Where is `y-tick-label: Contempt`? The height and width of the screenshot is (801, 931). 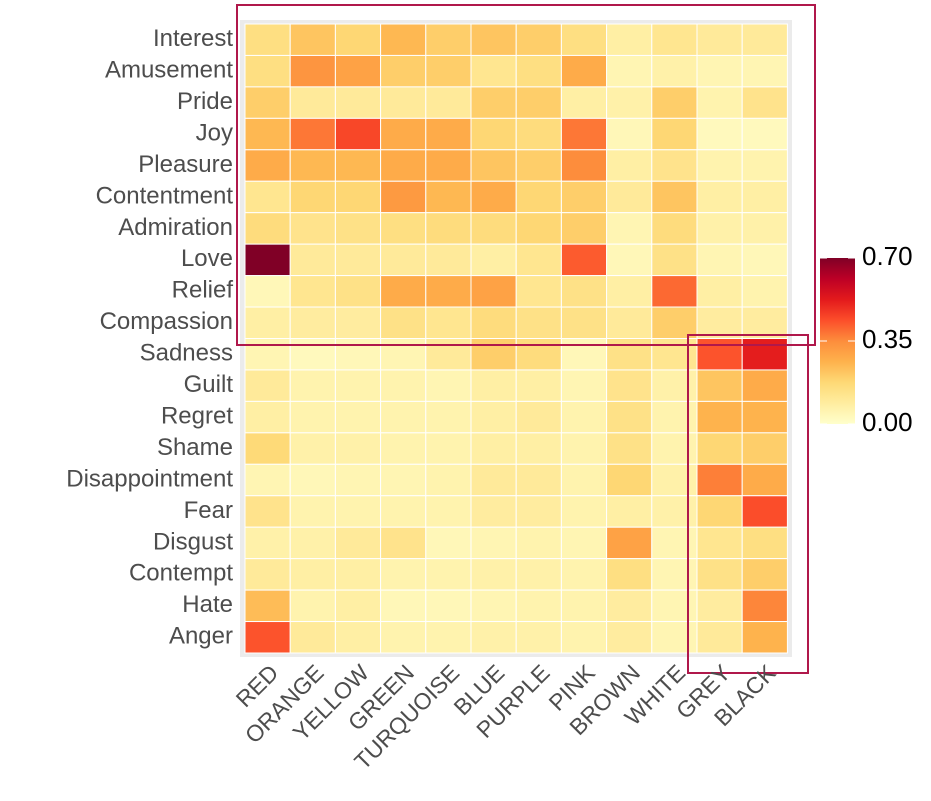 y-tick-label: Contempt is located at coordinates (181, 573).